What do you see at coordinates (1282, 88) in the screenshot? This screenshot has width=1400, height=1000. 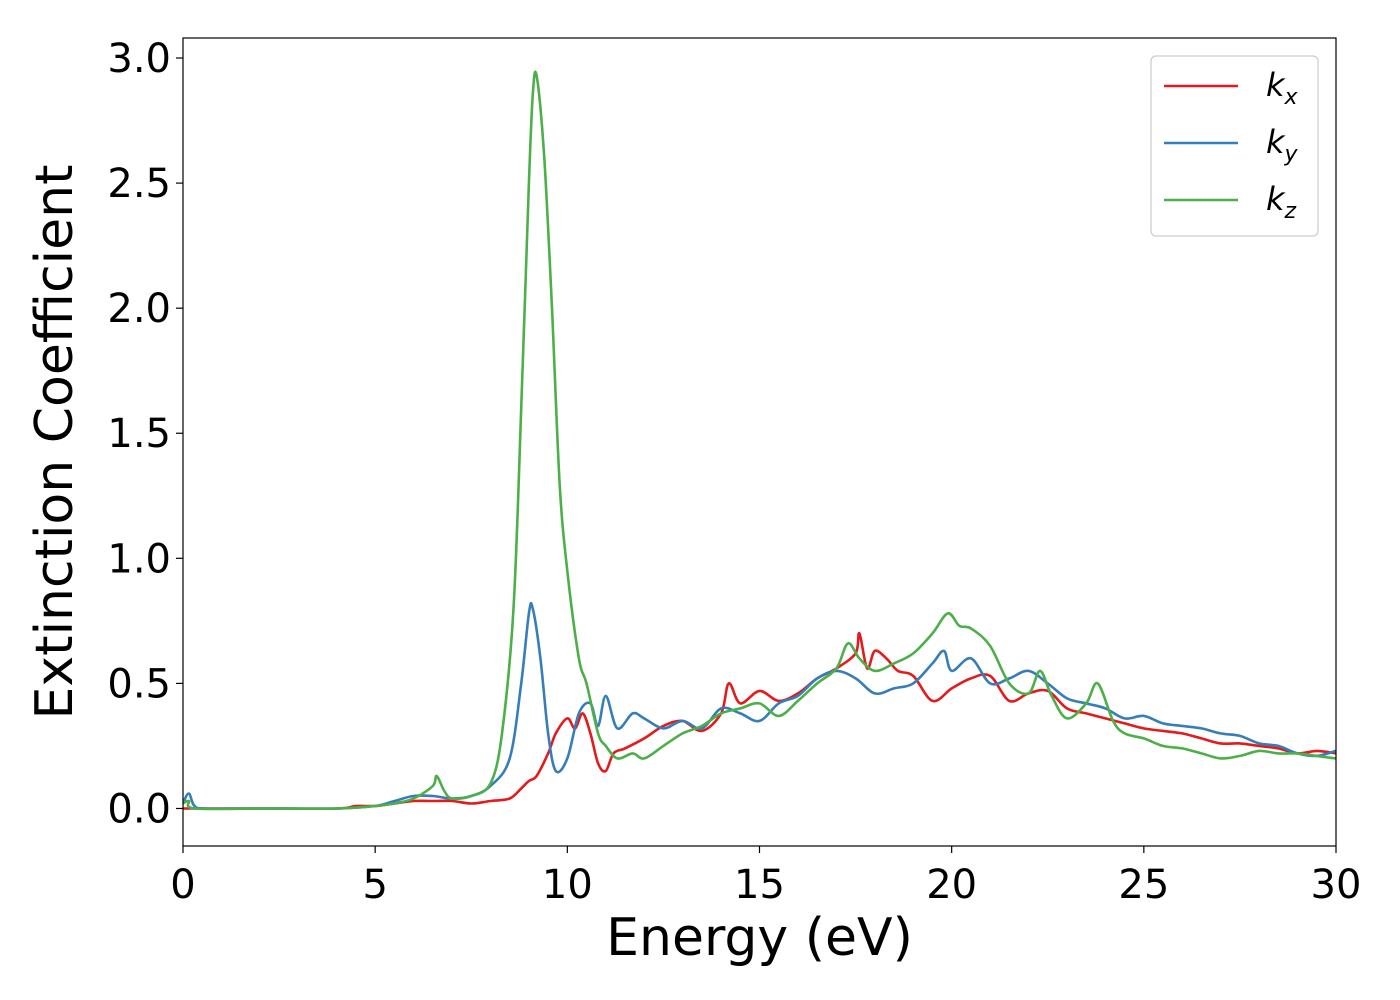 I see `legend-label-x: kx` at bounding box center [1282, 88].